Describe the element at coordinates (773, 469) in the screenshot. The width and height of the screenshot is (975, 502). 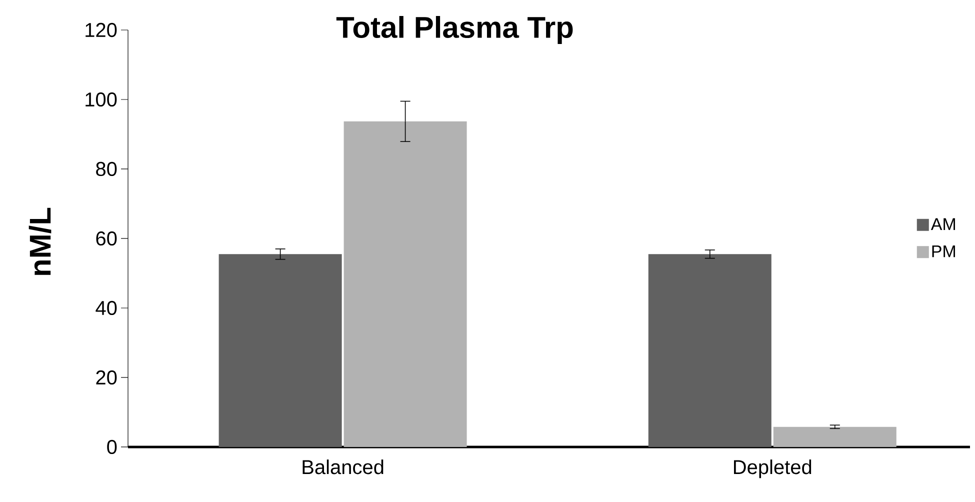
I see `x-tick-label: Depleted` at that location.